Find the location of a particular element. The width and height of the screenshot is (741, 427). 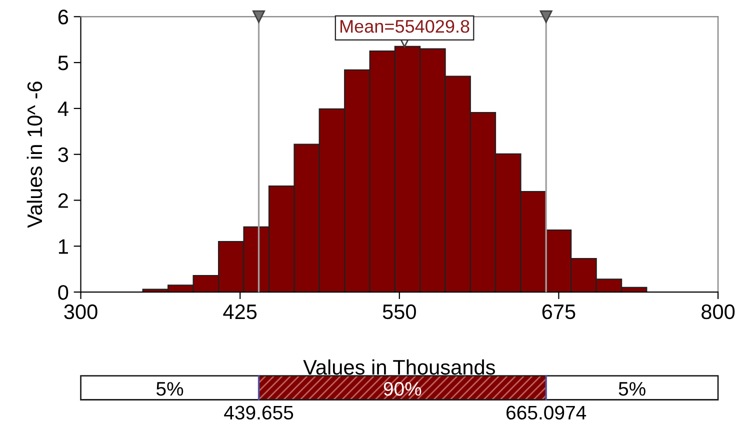

y-tick-label: 2 is located at coordinates (63, 200).